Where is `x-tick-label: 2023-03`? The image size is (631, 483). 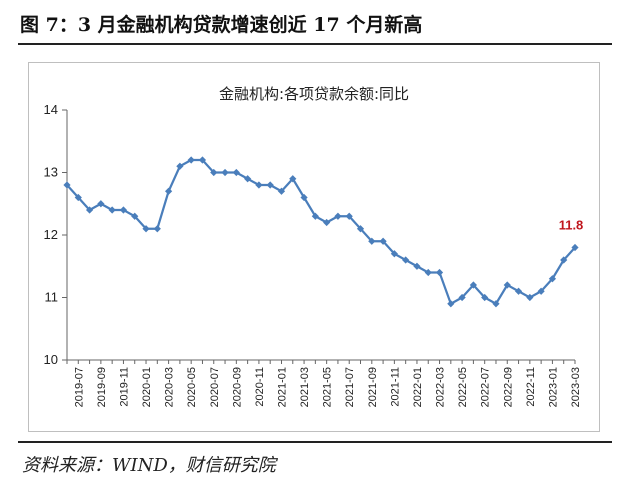 x-tick-label: 2023-03 is located at coordinates (576, 387).